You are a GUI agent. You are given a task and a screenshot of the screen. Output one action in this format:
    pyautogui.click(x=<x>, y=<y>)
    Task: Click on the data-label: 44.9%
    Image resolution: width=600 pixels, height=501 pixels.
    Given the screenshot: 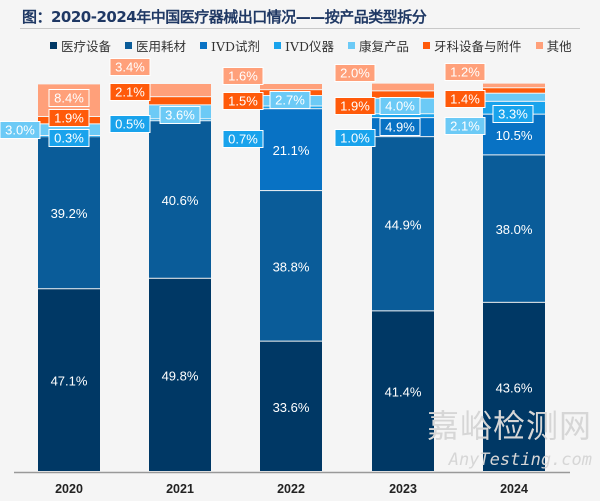 What is the action you would take?
    pyautogui.click(x=403, y=224)
    